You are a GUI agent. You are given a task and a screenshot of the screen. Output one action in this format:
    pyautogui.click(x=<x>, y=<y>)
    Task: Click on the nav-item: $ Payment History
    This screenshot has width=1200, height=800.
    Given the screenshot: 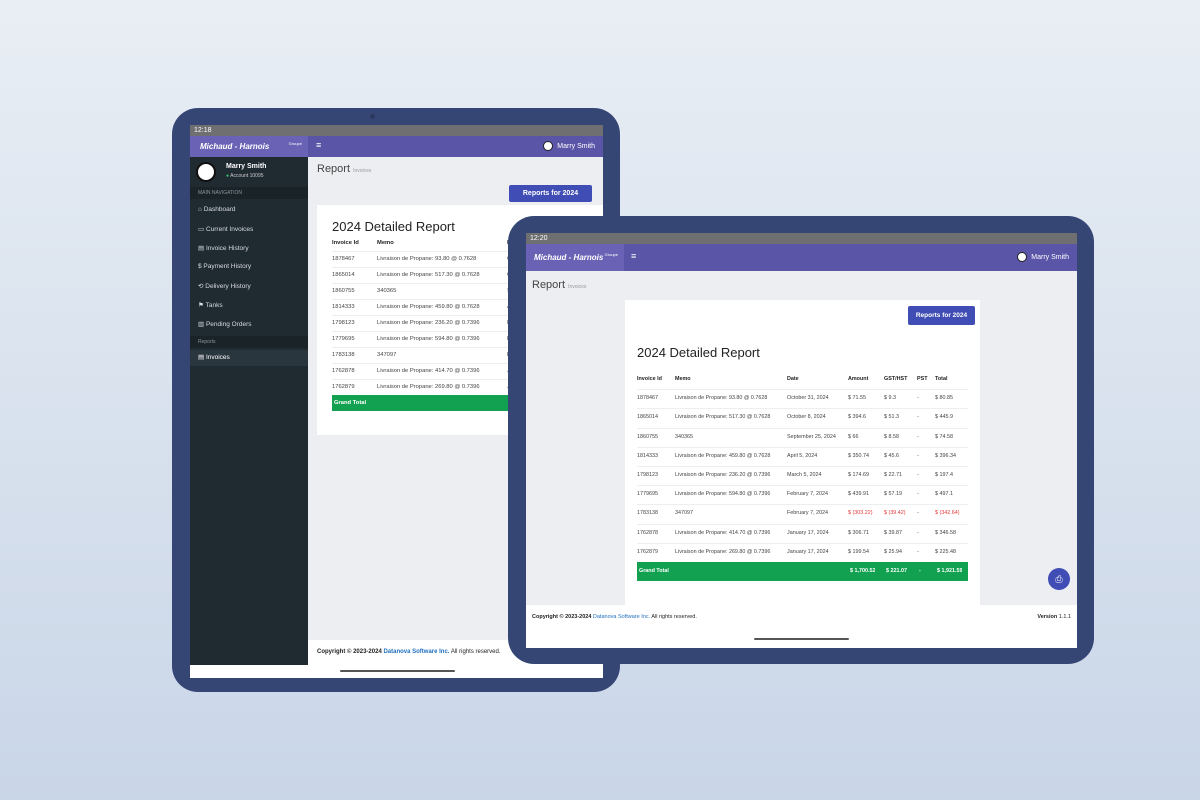 What is the action you would take?
    pyautogui.click(x=225, y=266)
    